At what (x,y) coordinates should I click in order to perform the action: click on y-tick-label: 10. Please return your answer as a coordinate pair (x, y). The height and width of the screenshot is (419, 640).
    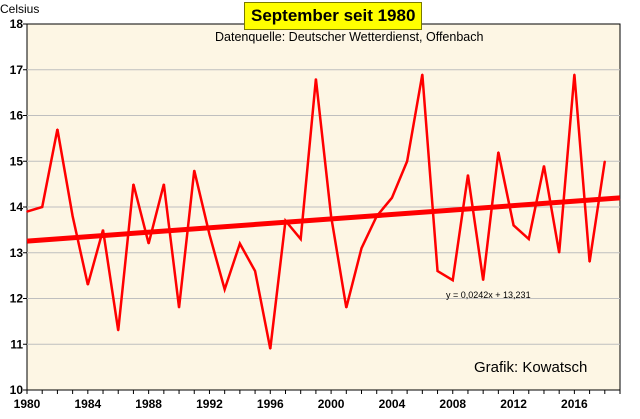
    Looking at the image, I should click on (17, 390).